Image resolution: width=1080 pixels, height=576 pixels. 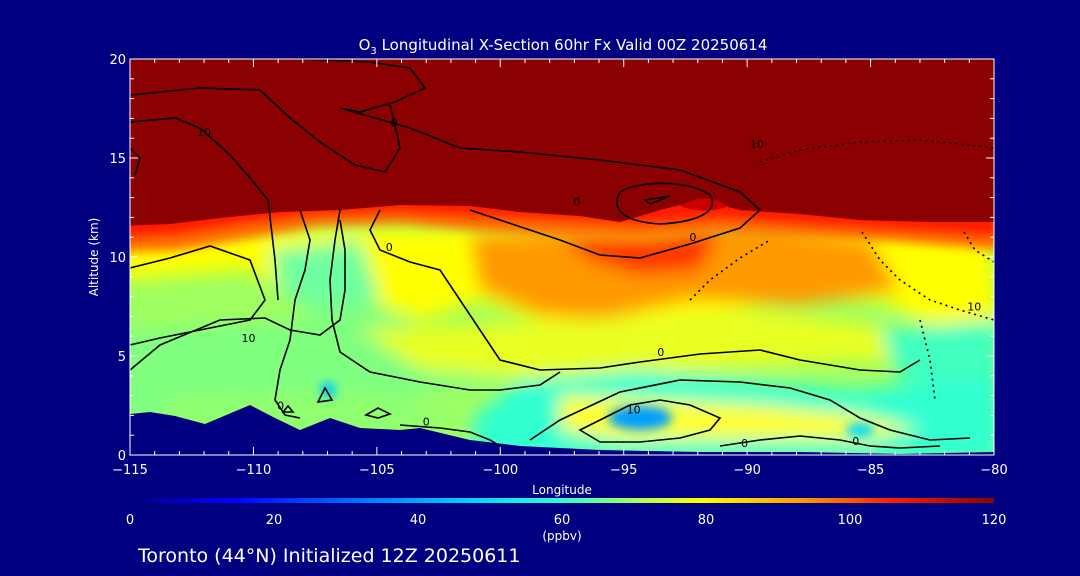 I want to click on y-tick-label-2: 10, so click(x=117, y=258).